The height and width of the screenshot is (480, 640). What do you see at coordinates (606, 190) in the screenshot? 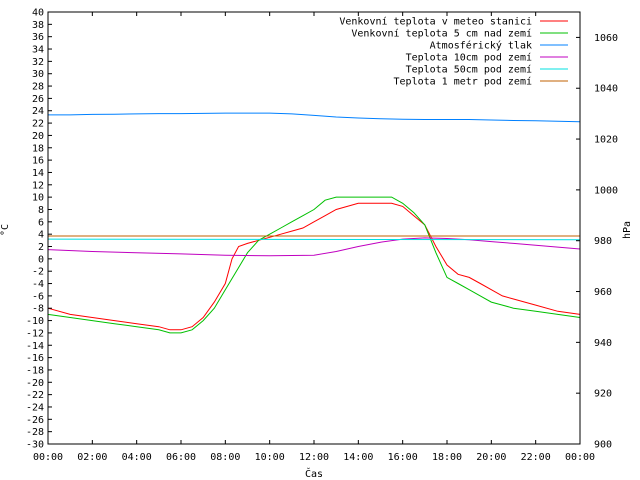
I see `y2-tick-label: 1000` at bounding box center [606, 190].